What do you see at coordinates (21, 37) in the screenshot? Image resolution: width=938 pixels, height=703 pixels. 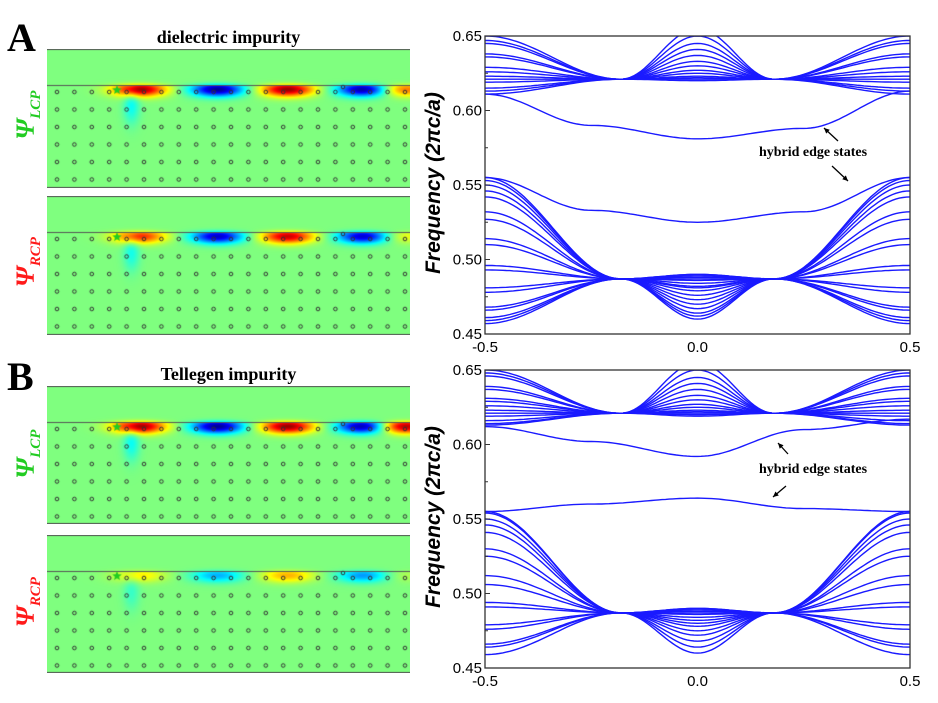 I see `panel-letter-a: A` at bounding box center [21, 37].